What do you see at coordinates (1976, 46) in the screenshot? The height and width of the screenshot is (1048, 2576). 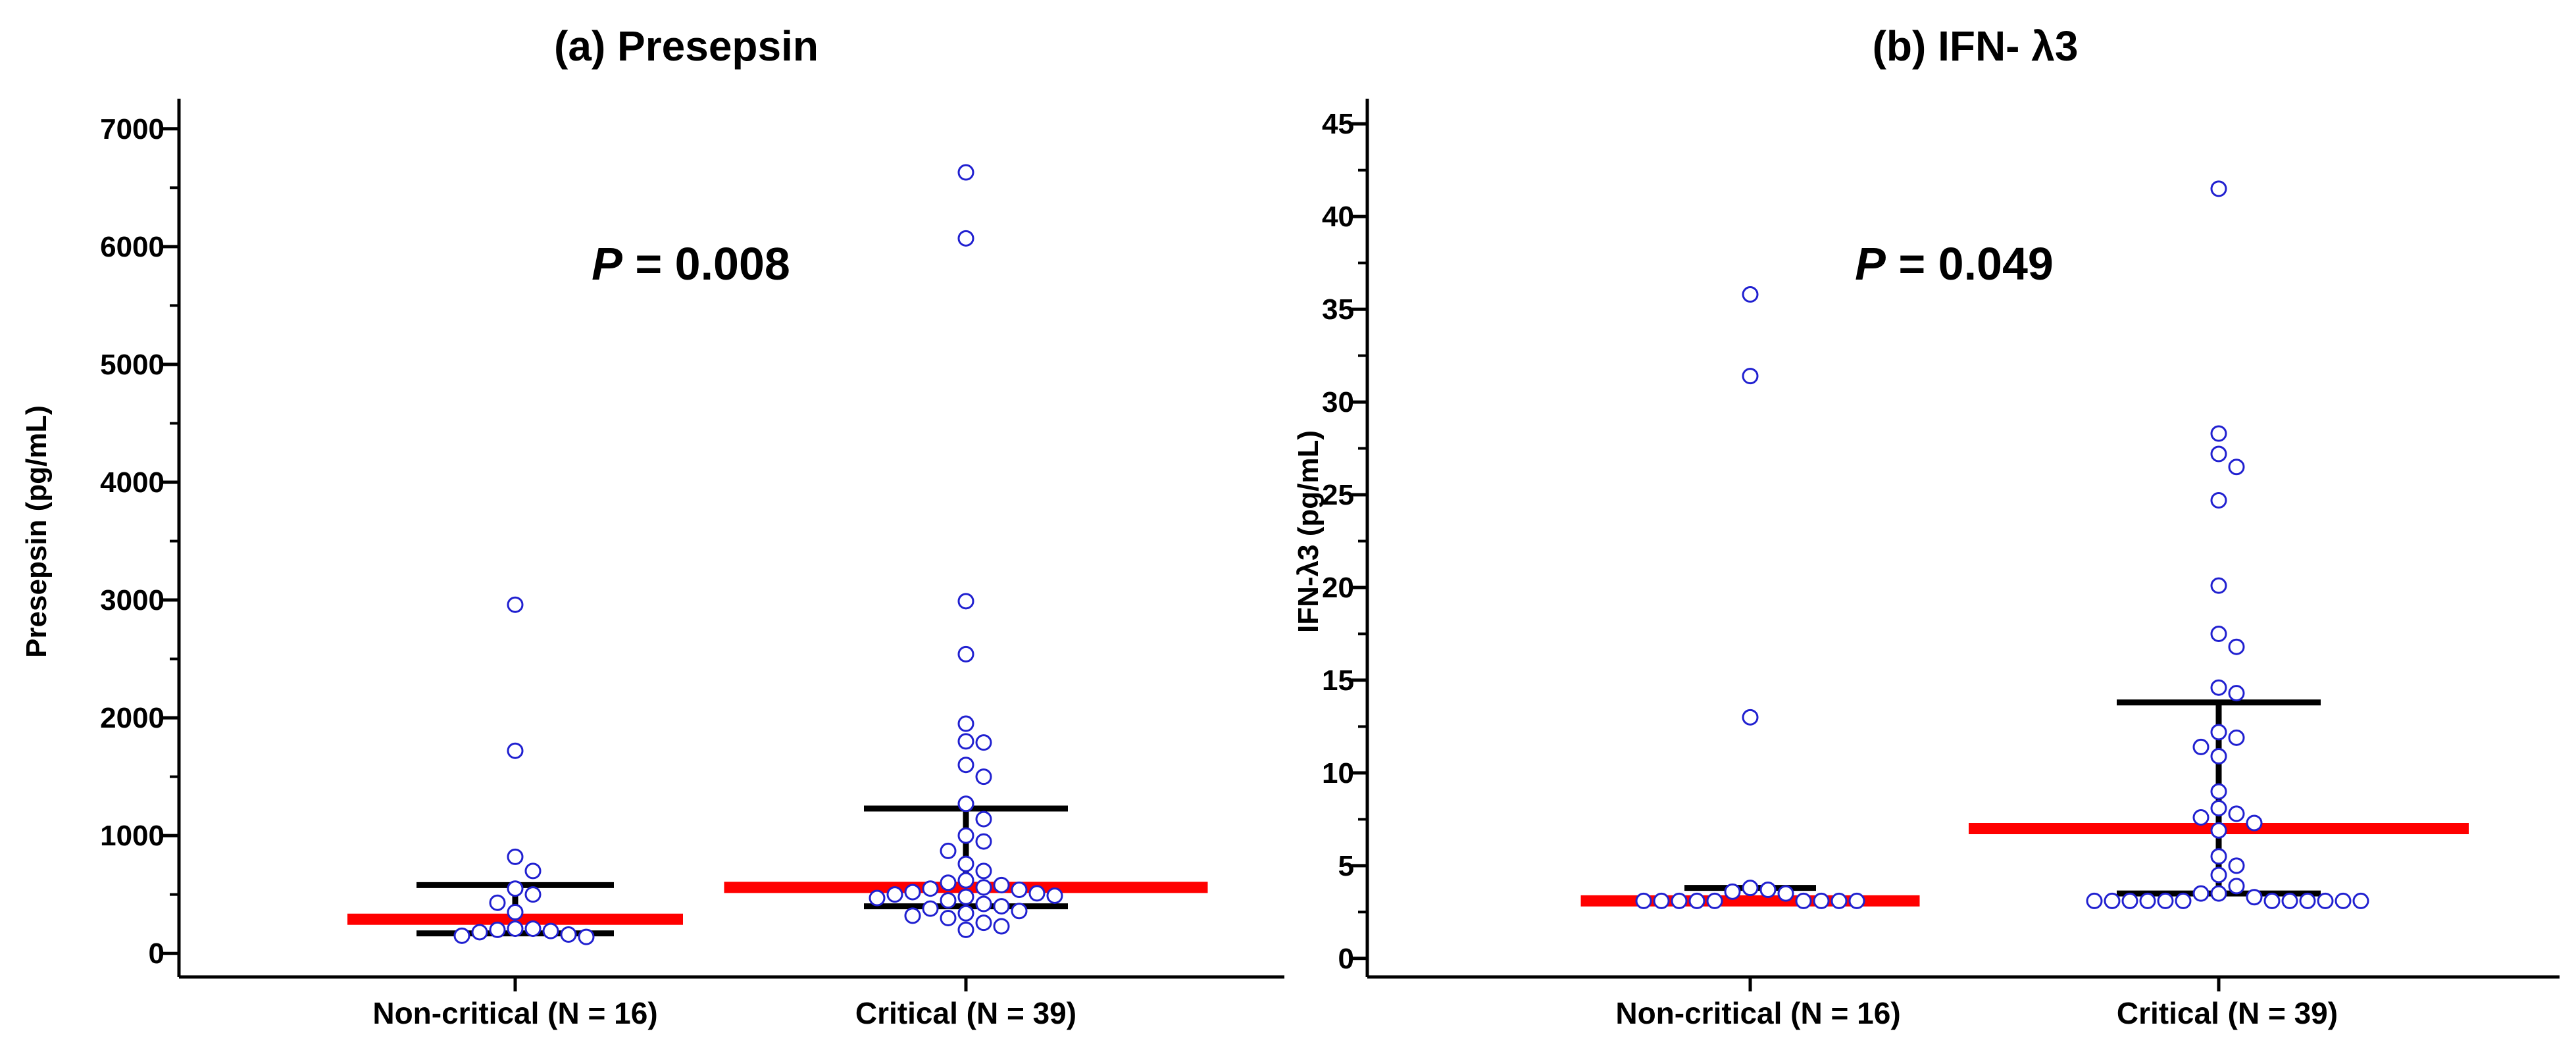 I see `chart-title: (b) IFN- λ3` at bounding box center [1976, 46].